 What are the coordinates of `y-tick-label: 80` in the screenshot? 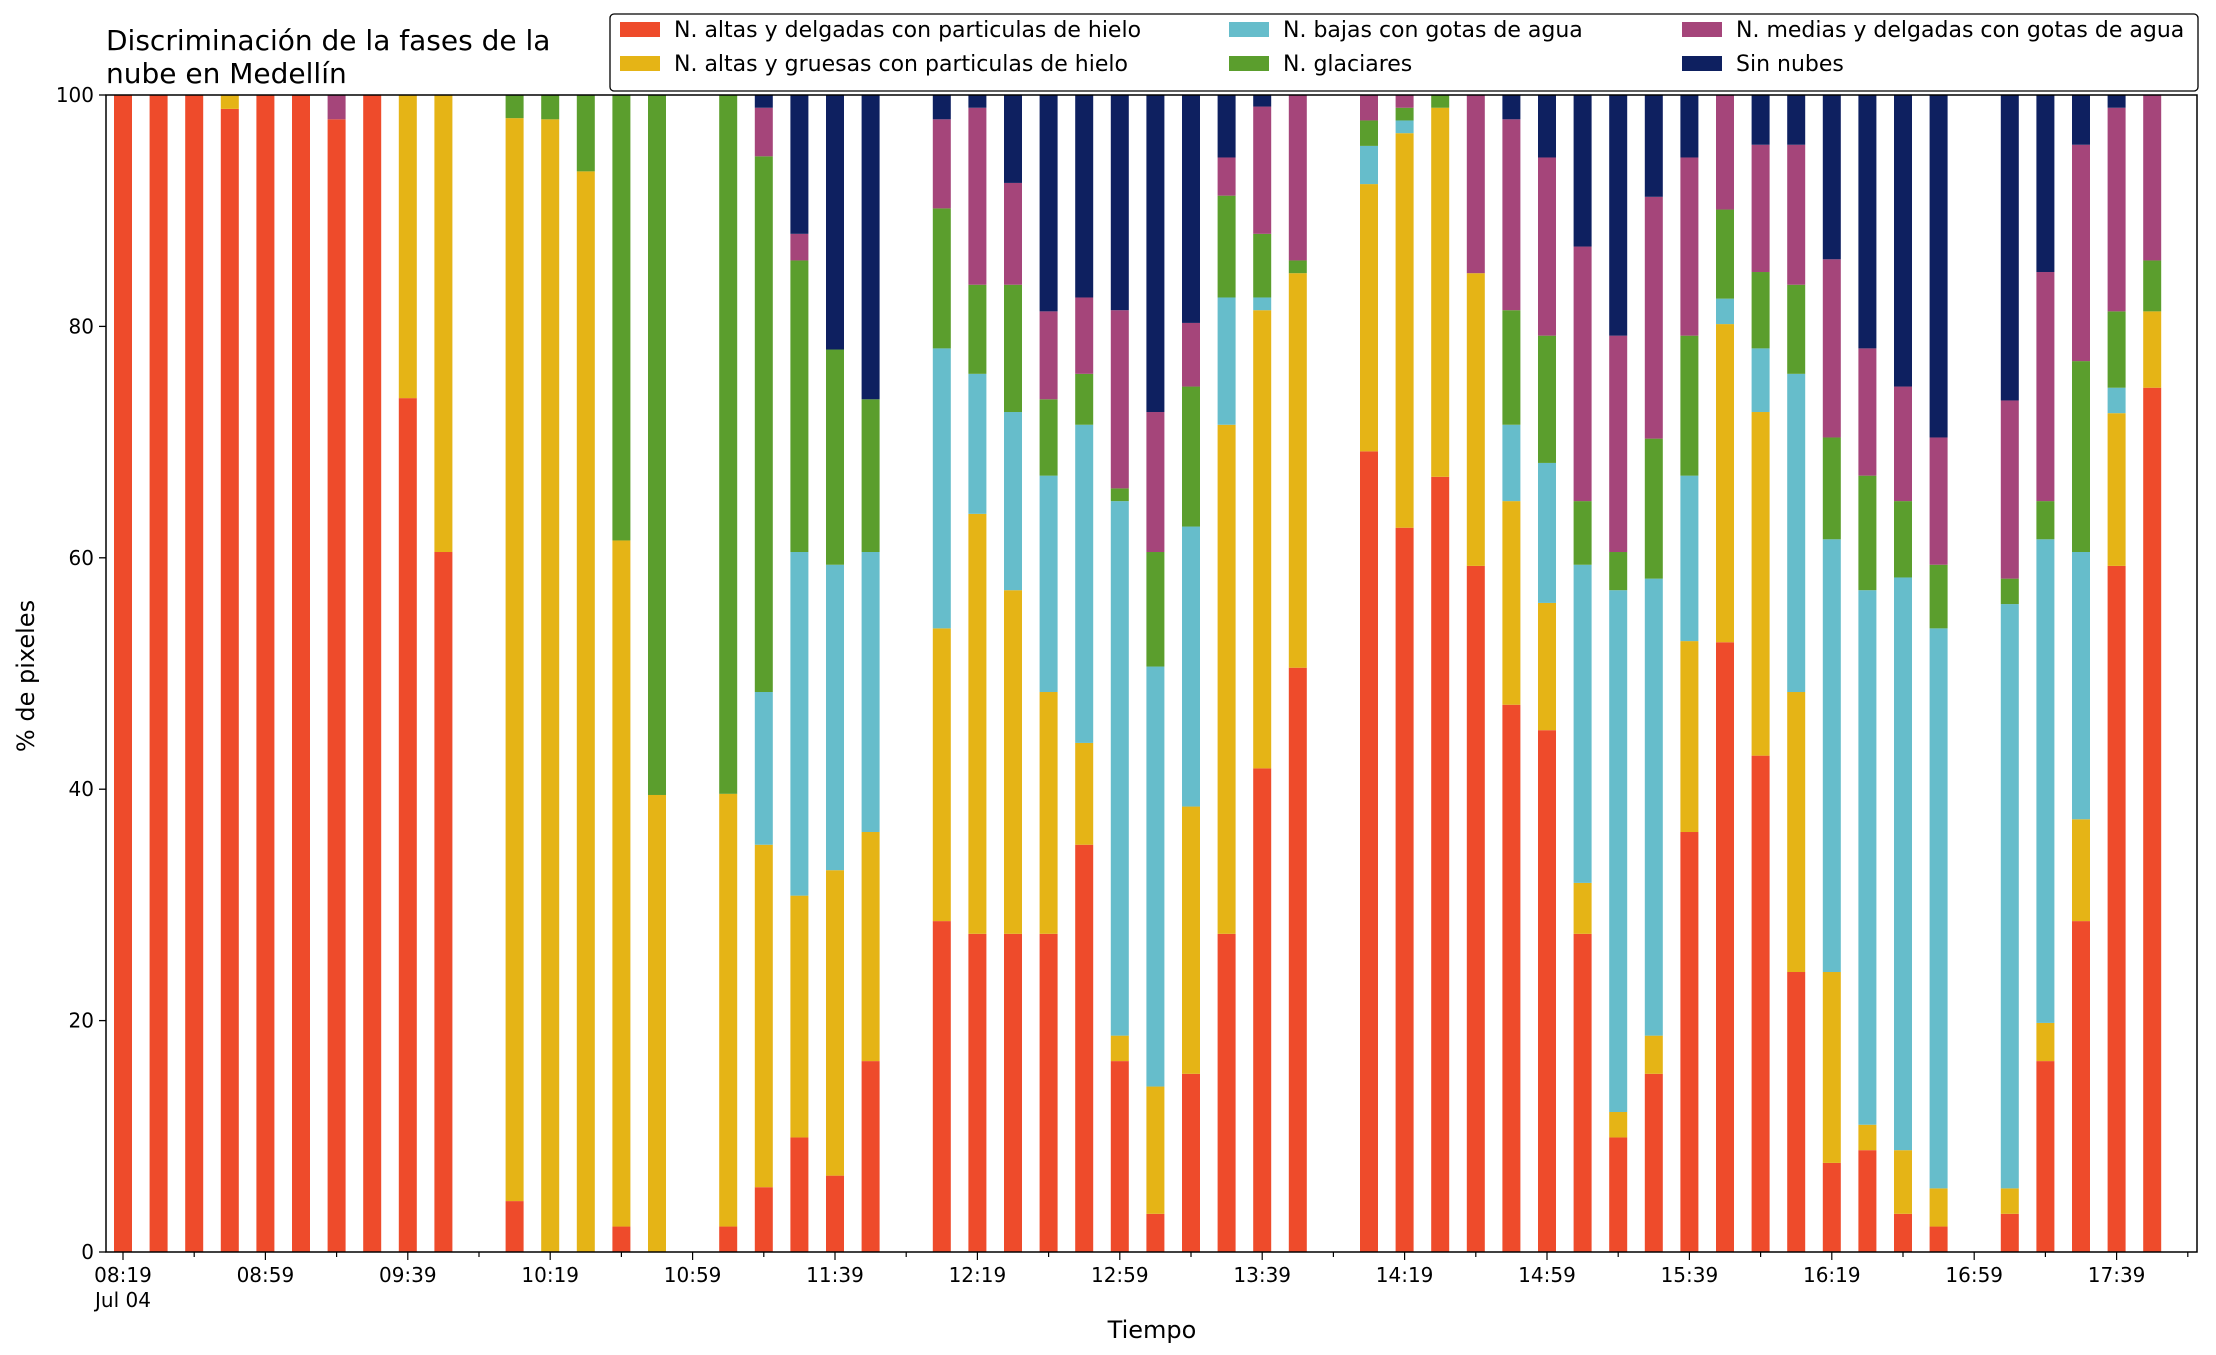 It's located at (81, 326).